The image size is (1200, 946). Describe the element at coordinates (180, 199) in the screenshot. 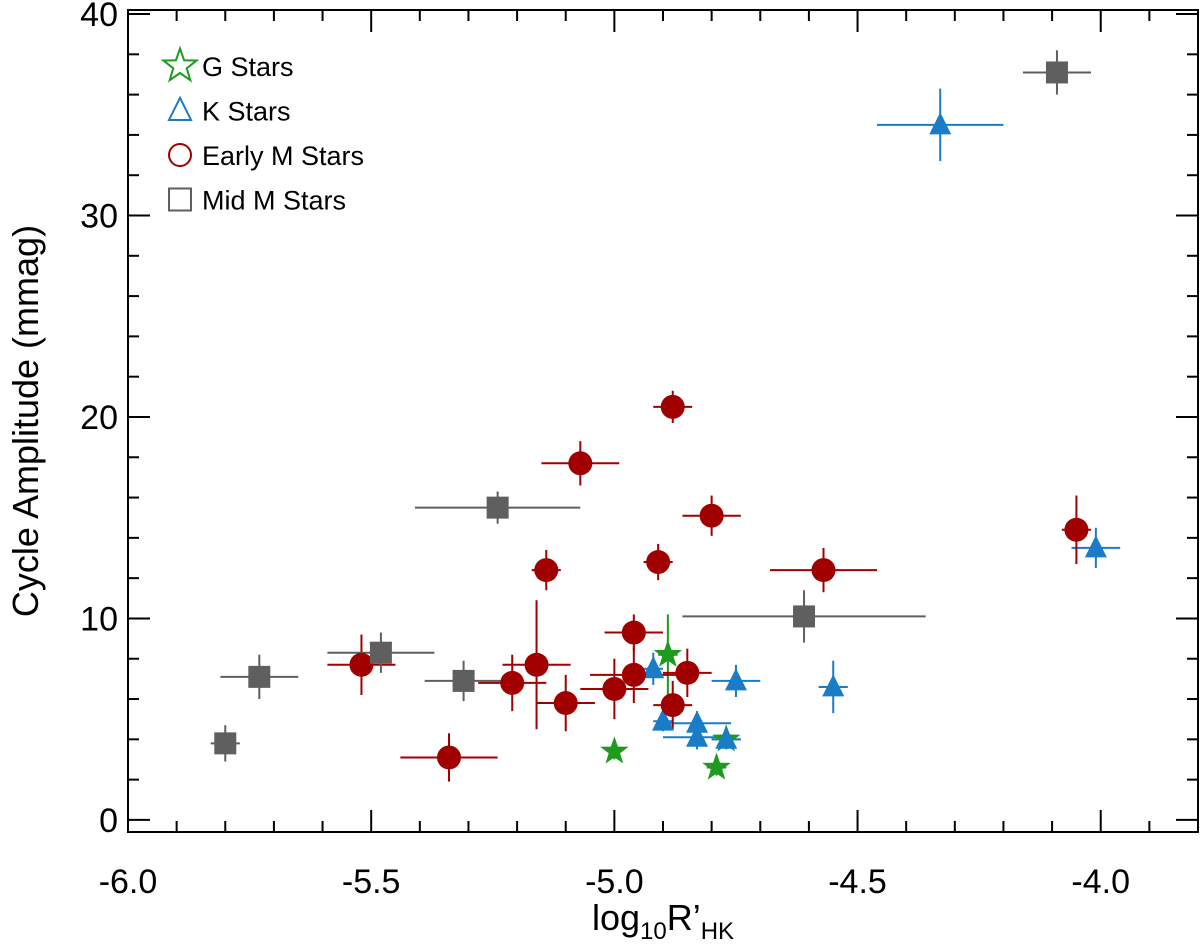

I see `legend-mid-m-stars-icon` at that location.